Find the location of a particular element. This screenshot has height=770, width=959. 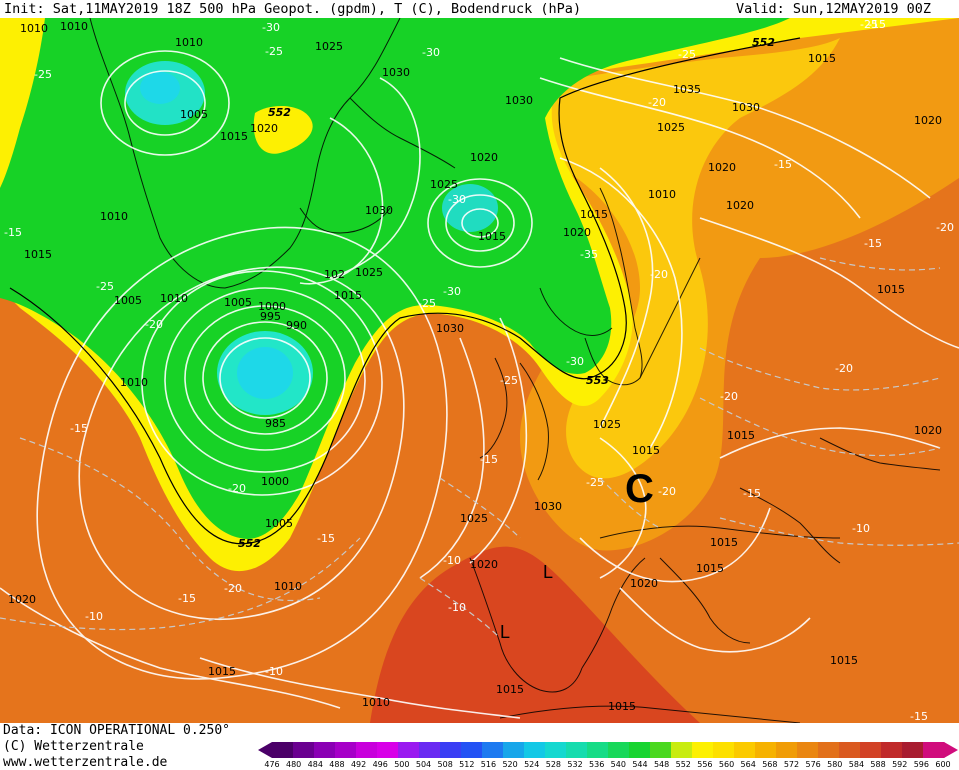

scale-arrow-right is located at coordinates (951, 750).